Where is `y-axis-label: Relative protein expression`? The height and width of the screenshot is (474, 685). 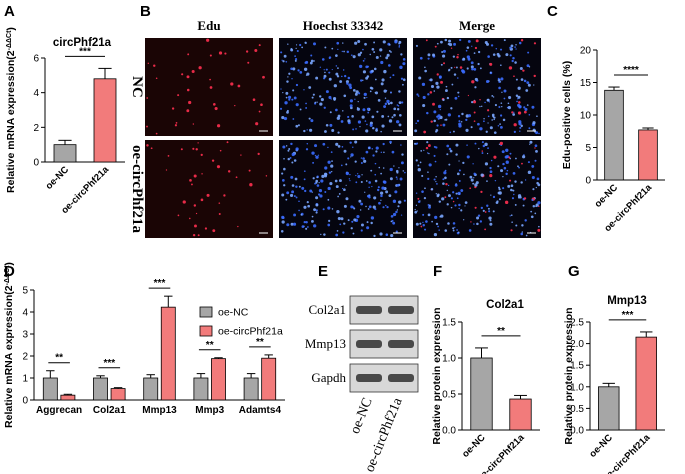
y-axis-label: Relative protein expression is located at coordinates (437, 375).